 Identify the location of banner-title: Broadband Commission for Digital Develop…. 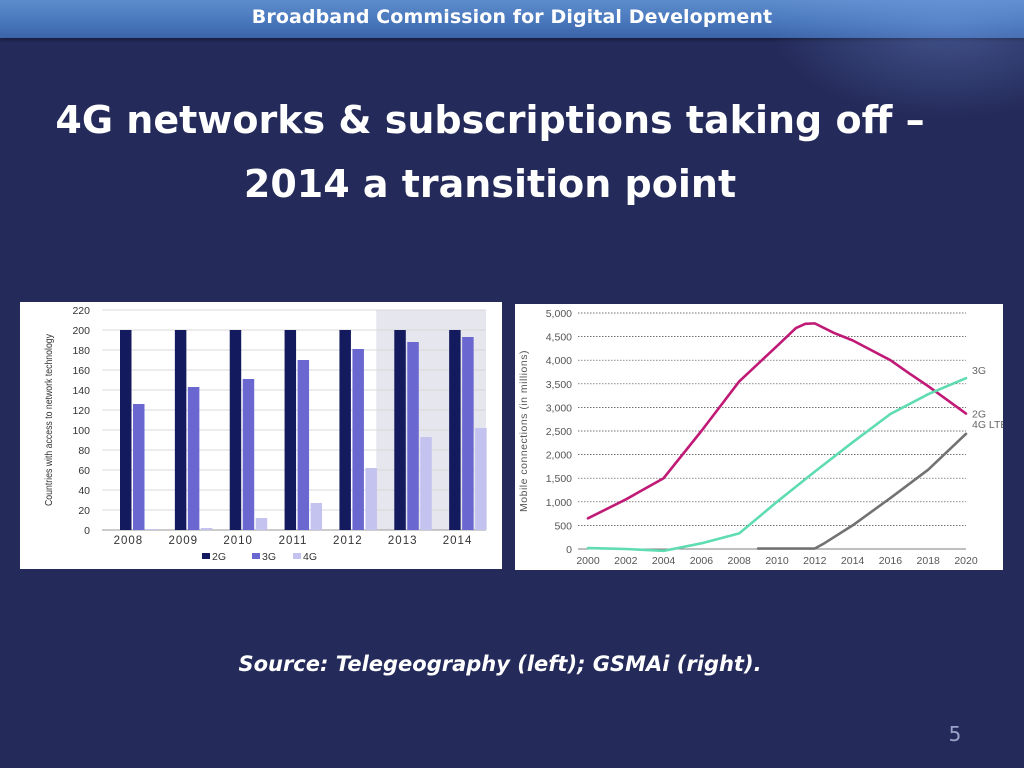
(512, 17).